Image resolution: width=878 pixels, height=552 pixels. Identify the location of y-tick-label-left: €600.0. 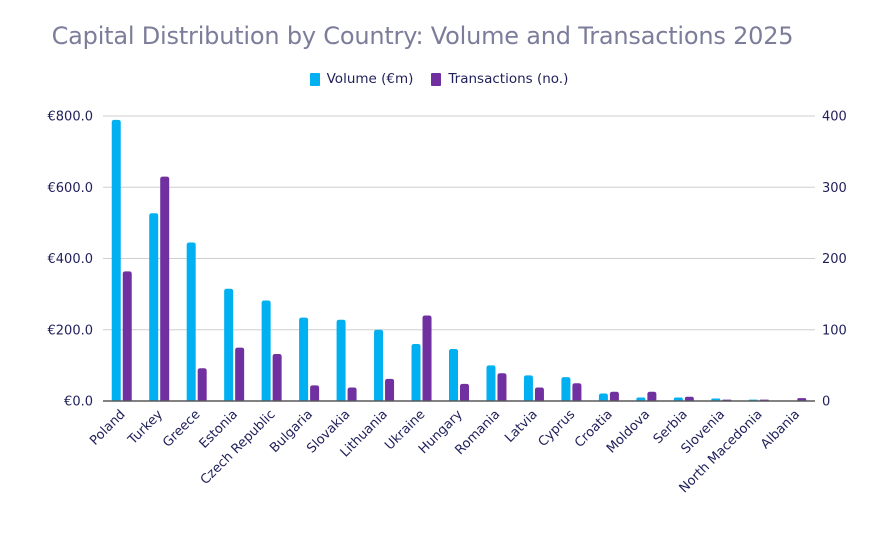
(71, 188).